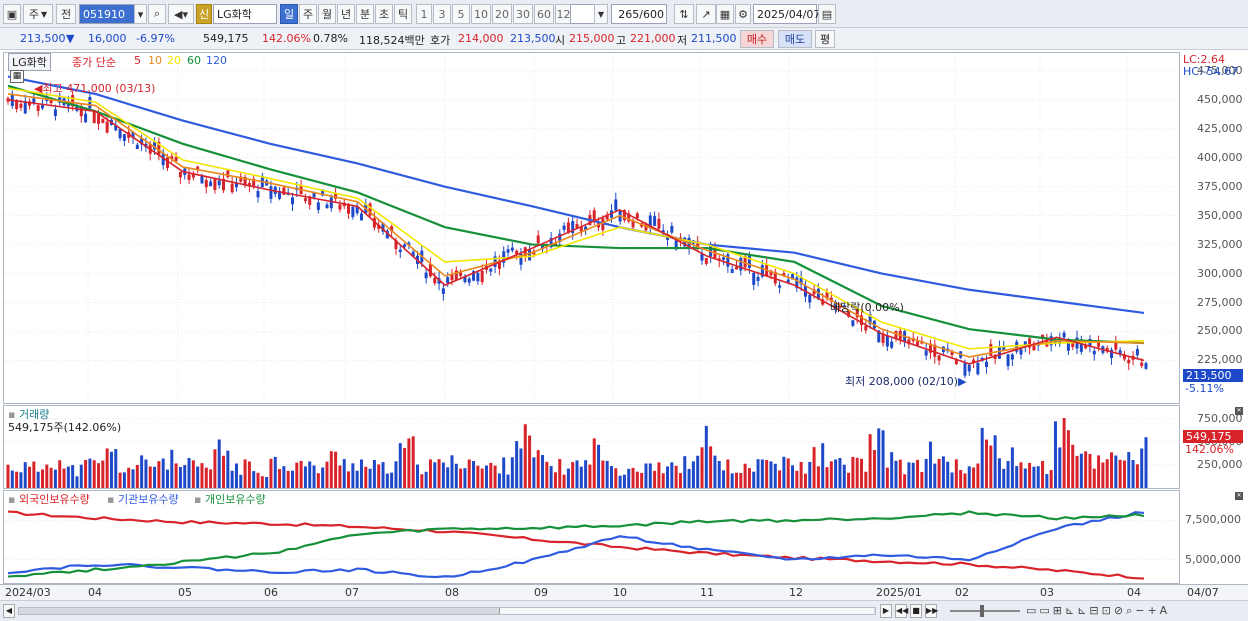 Image resolution: width=1248 pixels, height=621 pixels. I want to click on scroll-left-icon: ◀, so click(9, 611).